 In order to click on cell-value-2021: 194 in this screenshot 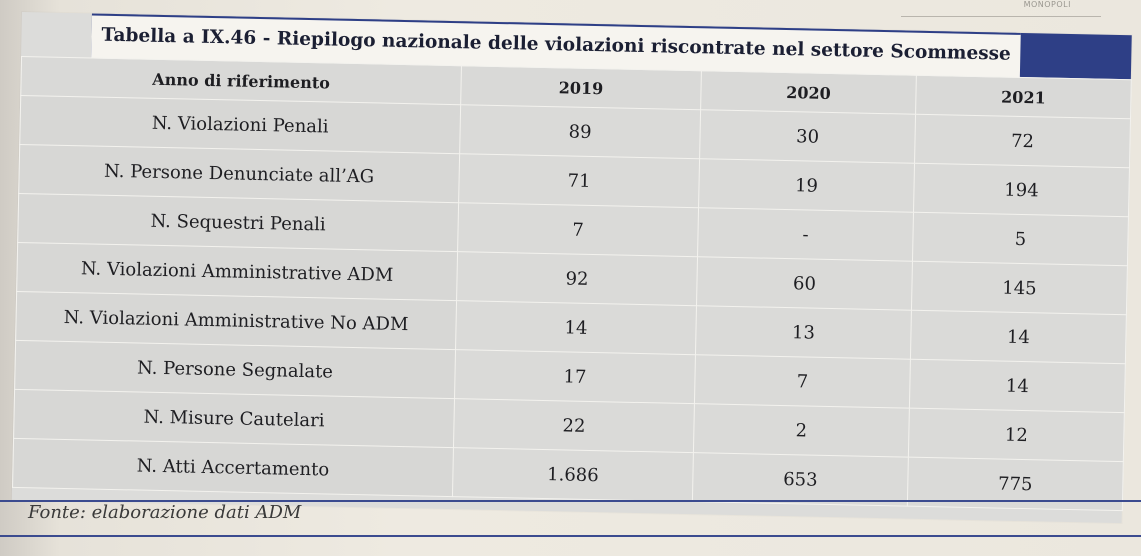, I will do `click(1021, 190)`.